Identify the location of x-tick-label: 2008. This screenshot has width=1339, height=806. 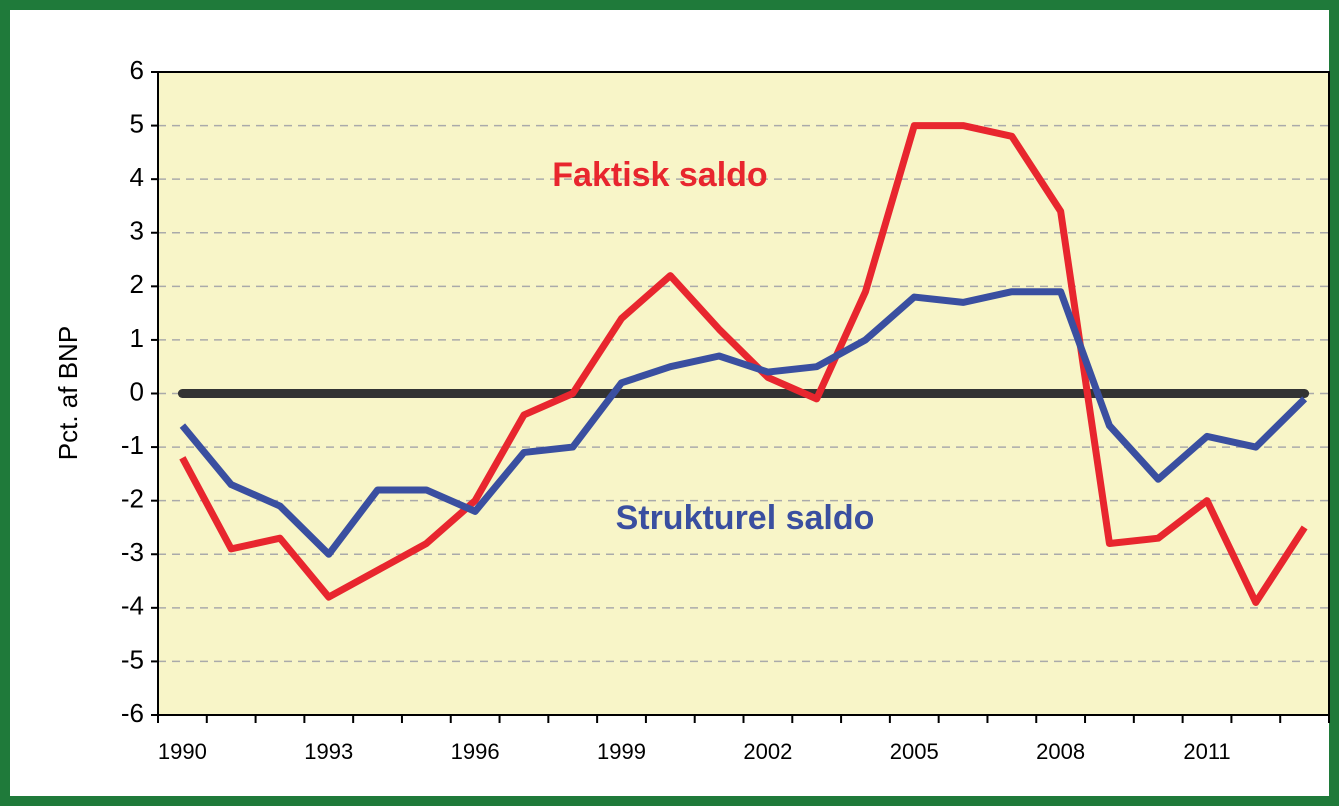
(1060, 751).